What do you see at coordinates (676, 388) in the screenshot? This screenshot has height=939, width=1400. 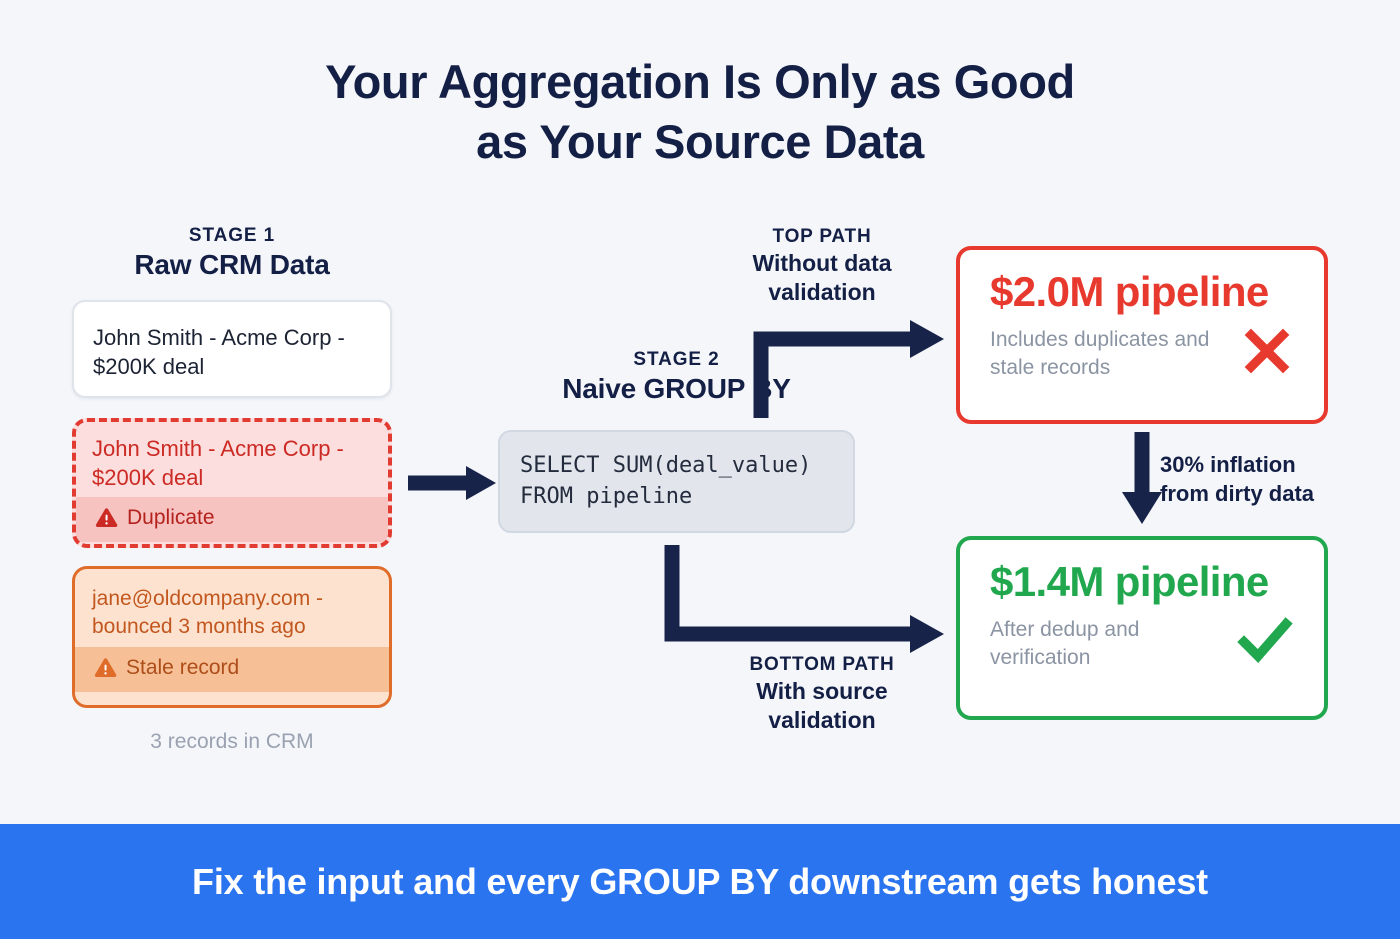 I see `stage-2-title: Naive GROUP BY` at bounding box center [676, 388].